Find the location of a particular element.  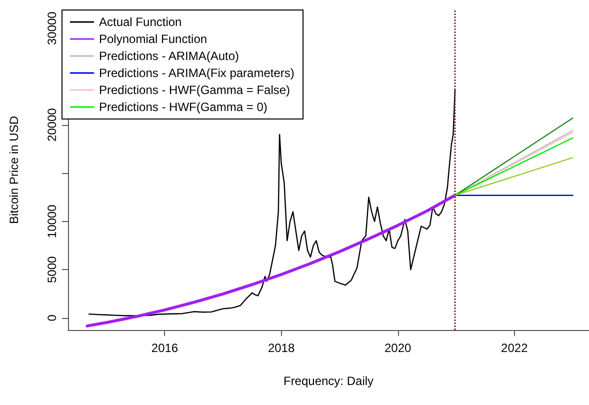

x-axis-title: Frequency: Daily is located at coordinates (328, 381).